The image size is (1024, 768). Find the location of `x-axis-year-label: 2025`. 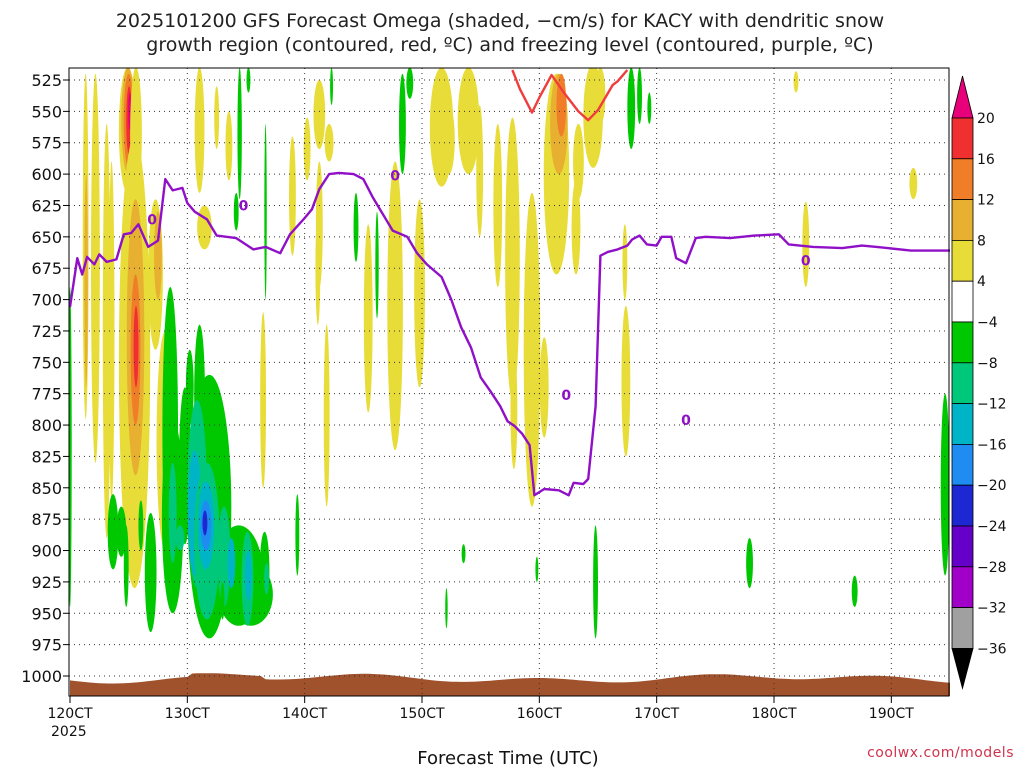

x-axis-year-label: 2025 is located at coordinates (69, 732).